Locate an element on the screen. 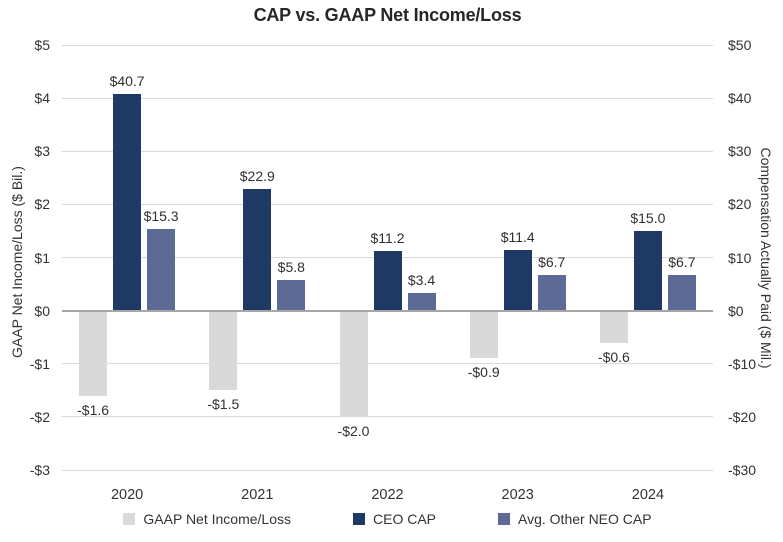  data-label-ceo-cap: $15.0 is located at coordinates (648, 217).